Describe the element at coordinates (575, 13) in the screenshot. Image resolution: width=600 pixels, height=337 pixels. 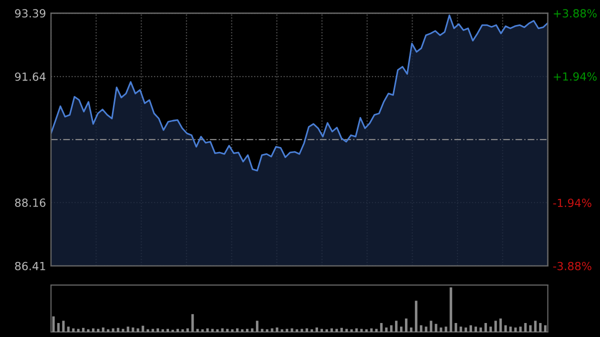
I see `y2-tick-label: +3.88%` at that location.